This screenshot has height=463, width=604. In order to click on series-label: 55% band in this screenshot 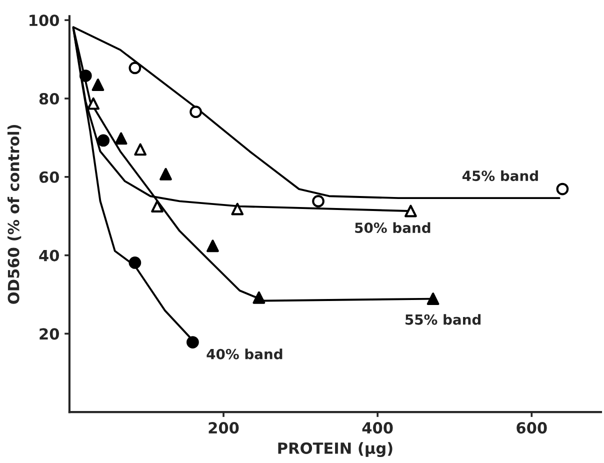, I will do `click(443, 319)`.